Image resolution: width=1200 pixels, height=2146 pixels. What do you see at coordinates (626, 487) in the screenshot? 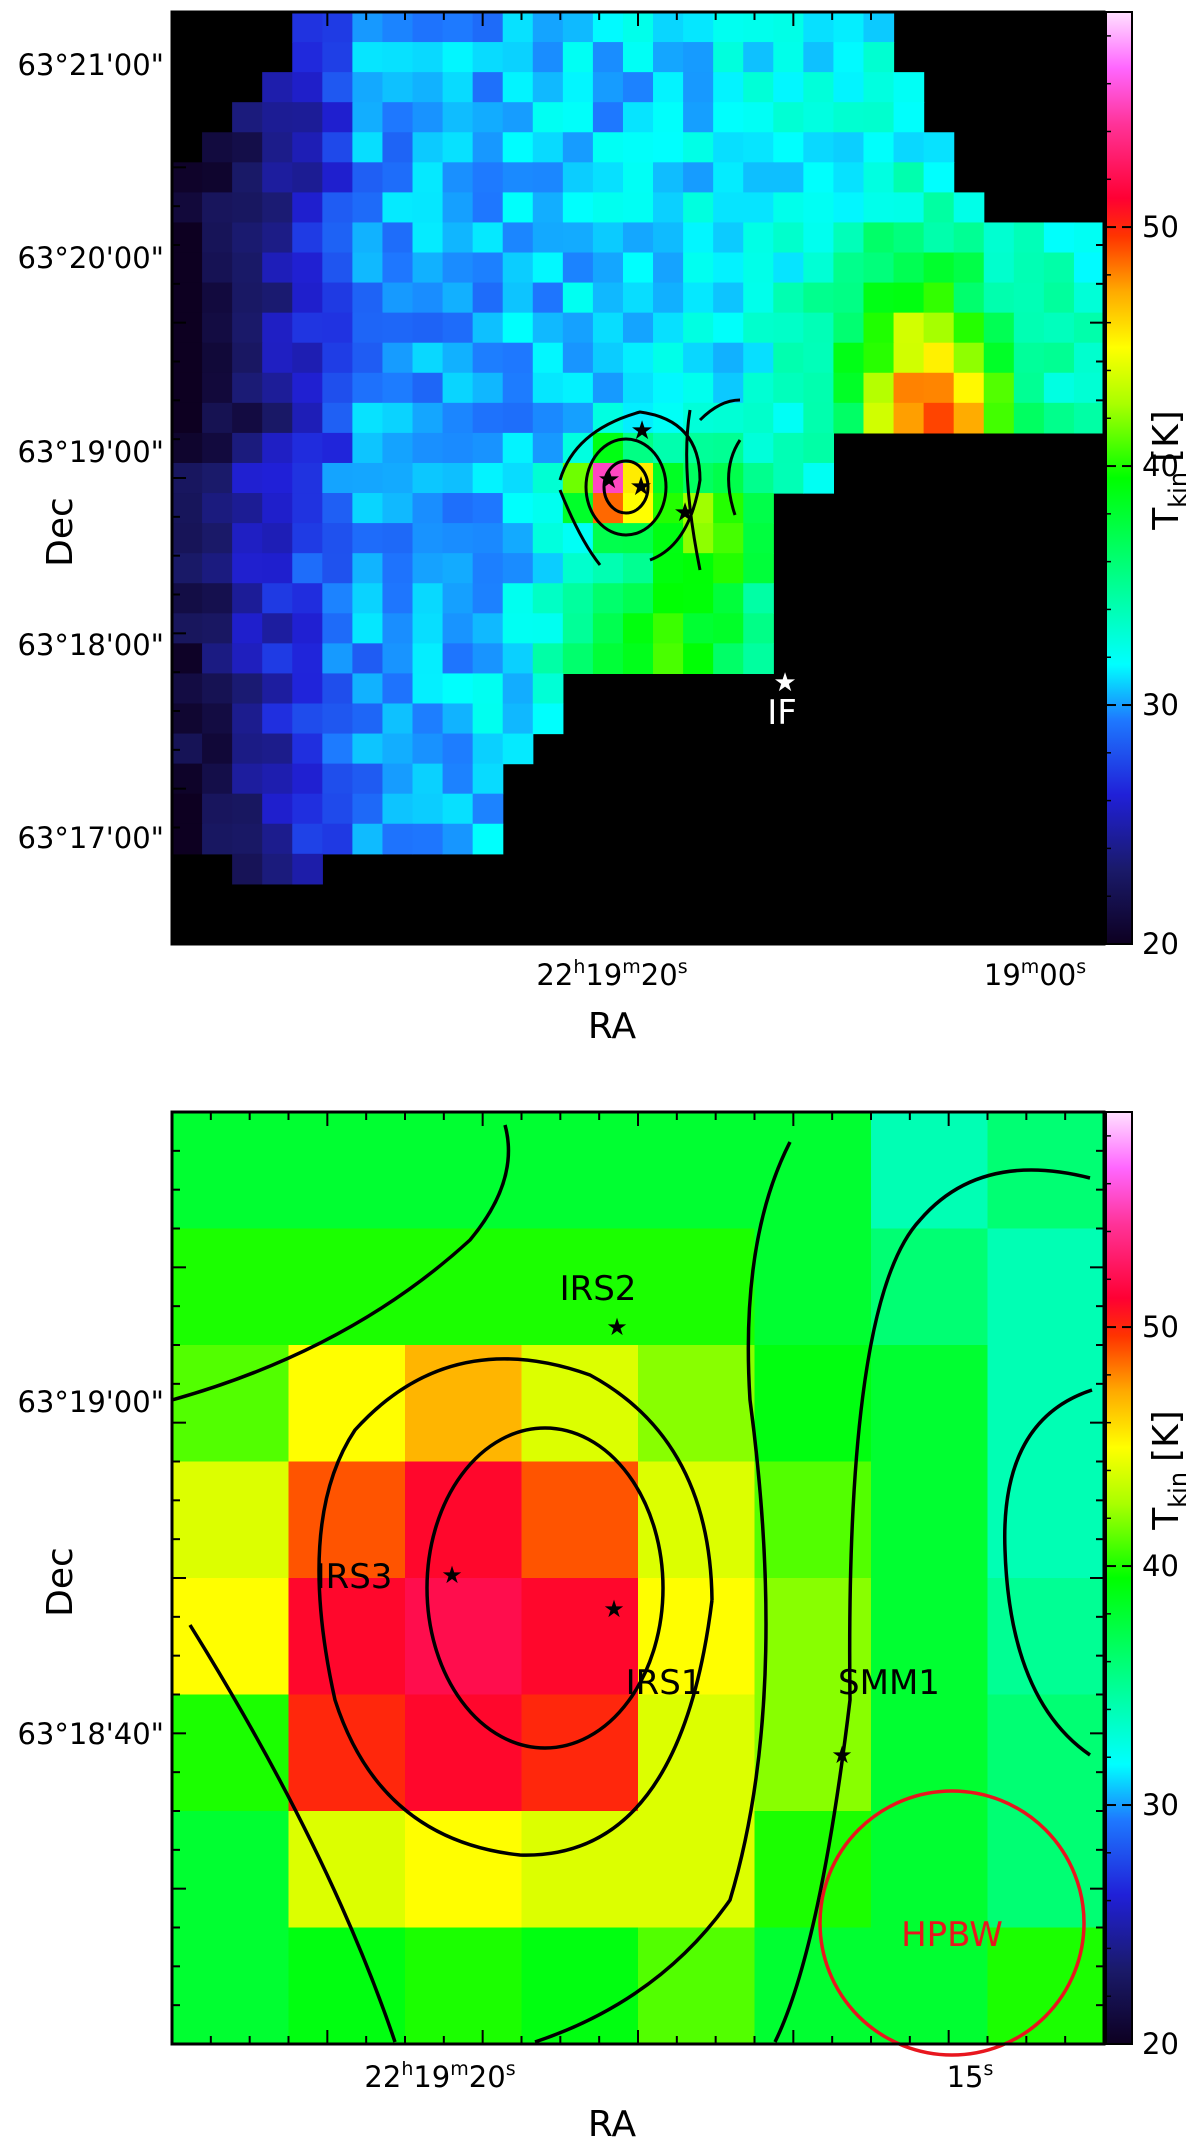
I see `top-contour-inner` at bounding box center [626, 487].